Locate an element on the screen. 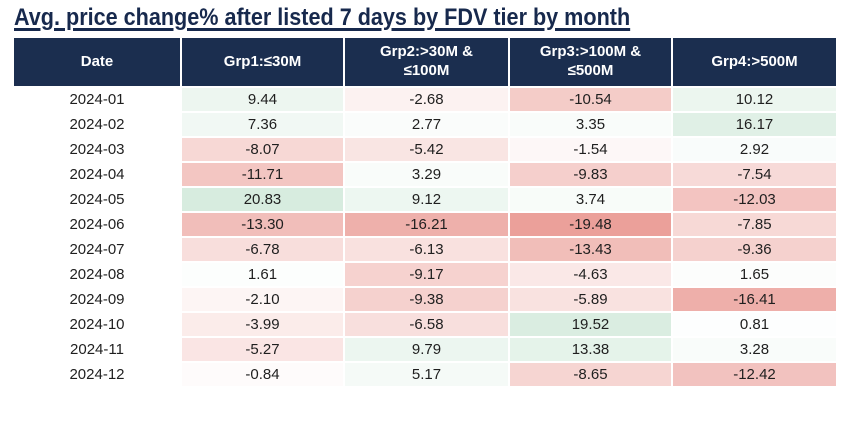 This screenshot has height=432, width=849. value-cell: 1.65 is located at coordinates (754, 275).